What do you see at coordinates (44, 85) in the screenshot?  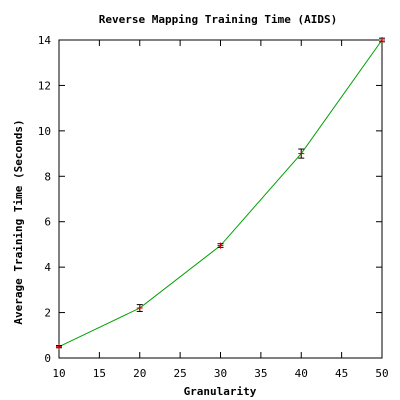 I see `y-tick-label: 12` at bounding box center [44, 85].